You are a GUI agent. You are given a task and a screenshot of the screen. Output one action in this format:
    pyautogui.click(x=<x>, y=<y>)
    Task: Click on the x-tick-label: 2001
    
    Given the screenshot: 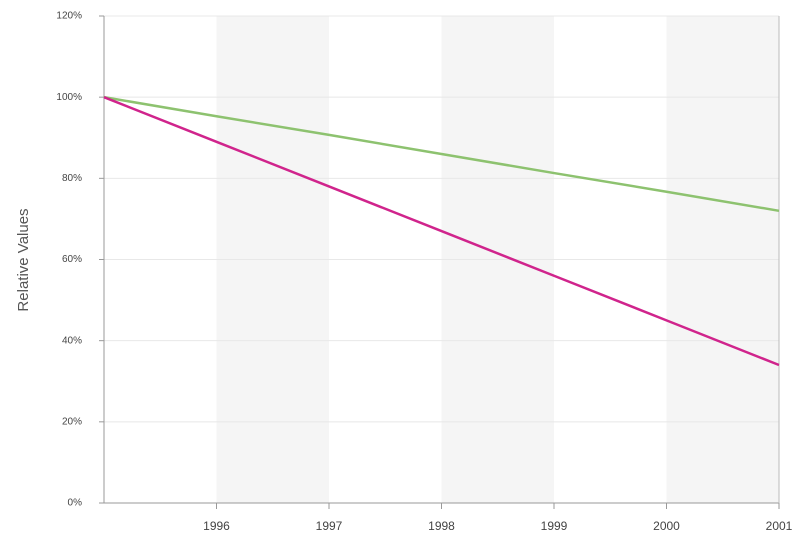 What is the action you would take?
    pyautogui.click(x=779, y=526)
    